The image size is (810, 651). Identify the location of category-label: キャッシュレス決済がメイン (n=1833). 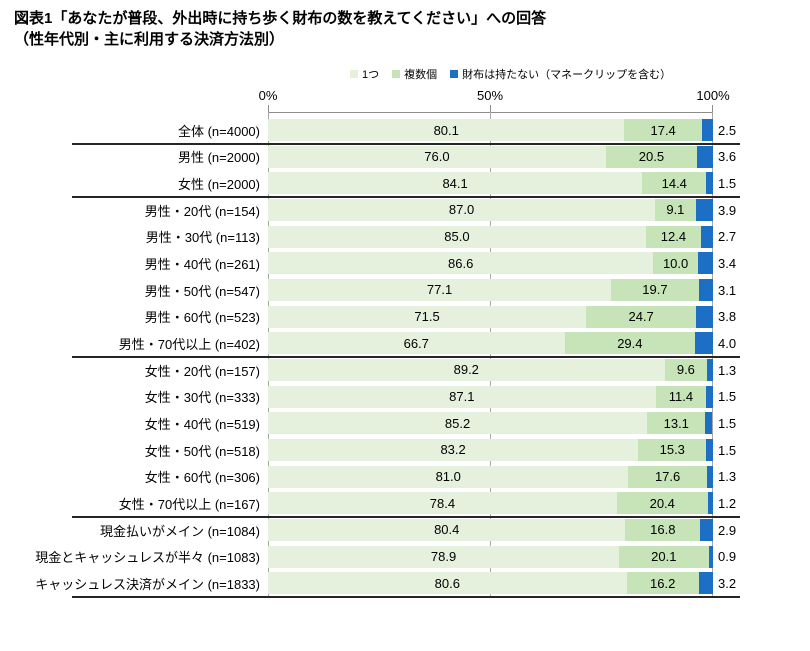
(147, 584).